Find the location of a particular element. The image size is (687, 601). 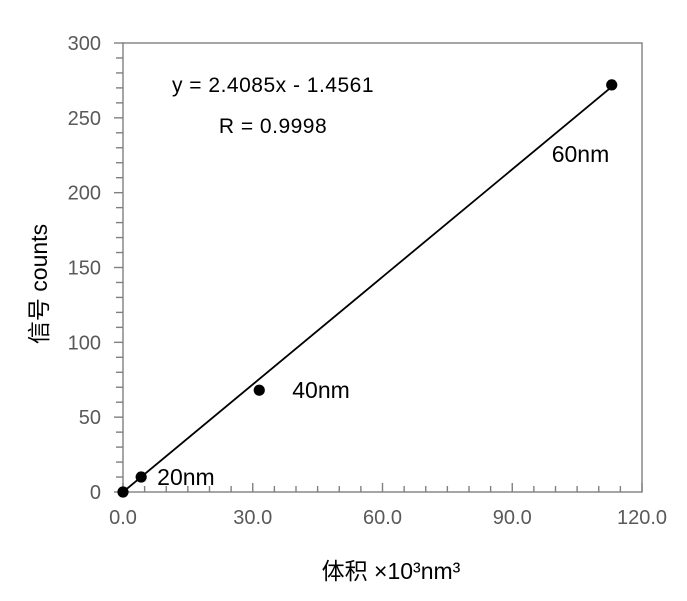

point-label: 40nm is located at coordinates (321, 390).